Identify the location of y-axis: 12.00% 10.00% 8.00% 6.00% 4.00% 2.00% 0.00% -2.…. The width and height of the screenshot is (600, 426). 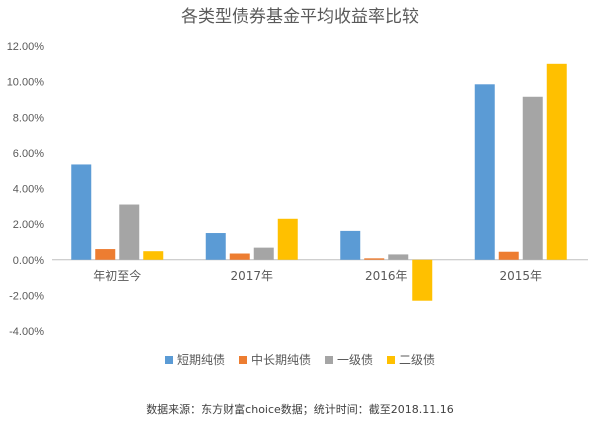
(26, 189).